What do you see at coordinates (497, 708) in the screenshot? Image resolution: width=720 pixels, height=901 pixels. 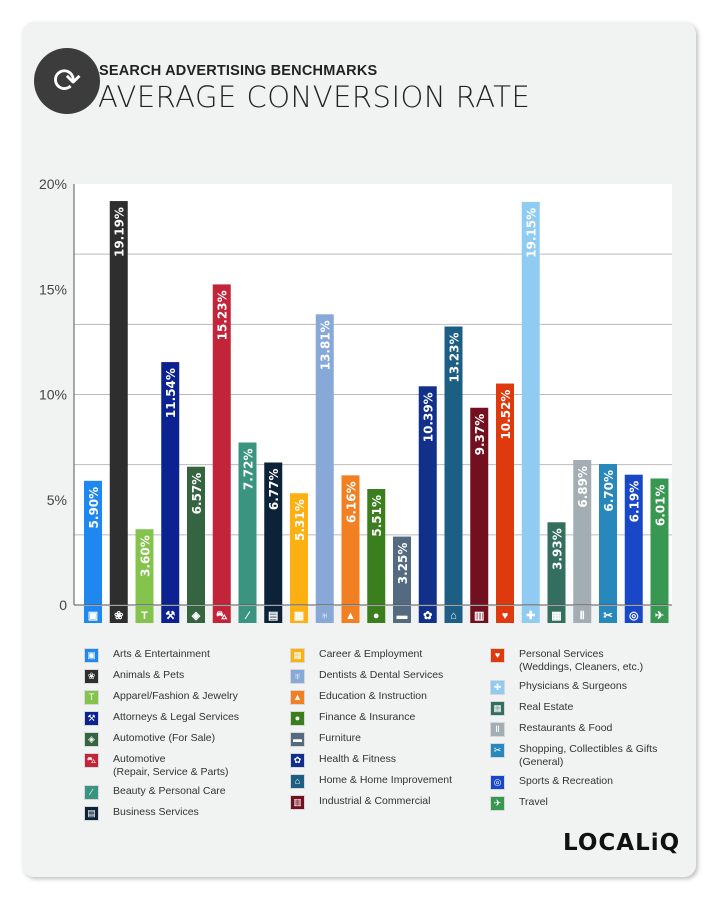 I see `storefront-icon: ▦` at bounding box center [497, 708].